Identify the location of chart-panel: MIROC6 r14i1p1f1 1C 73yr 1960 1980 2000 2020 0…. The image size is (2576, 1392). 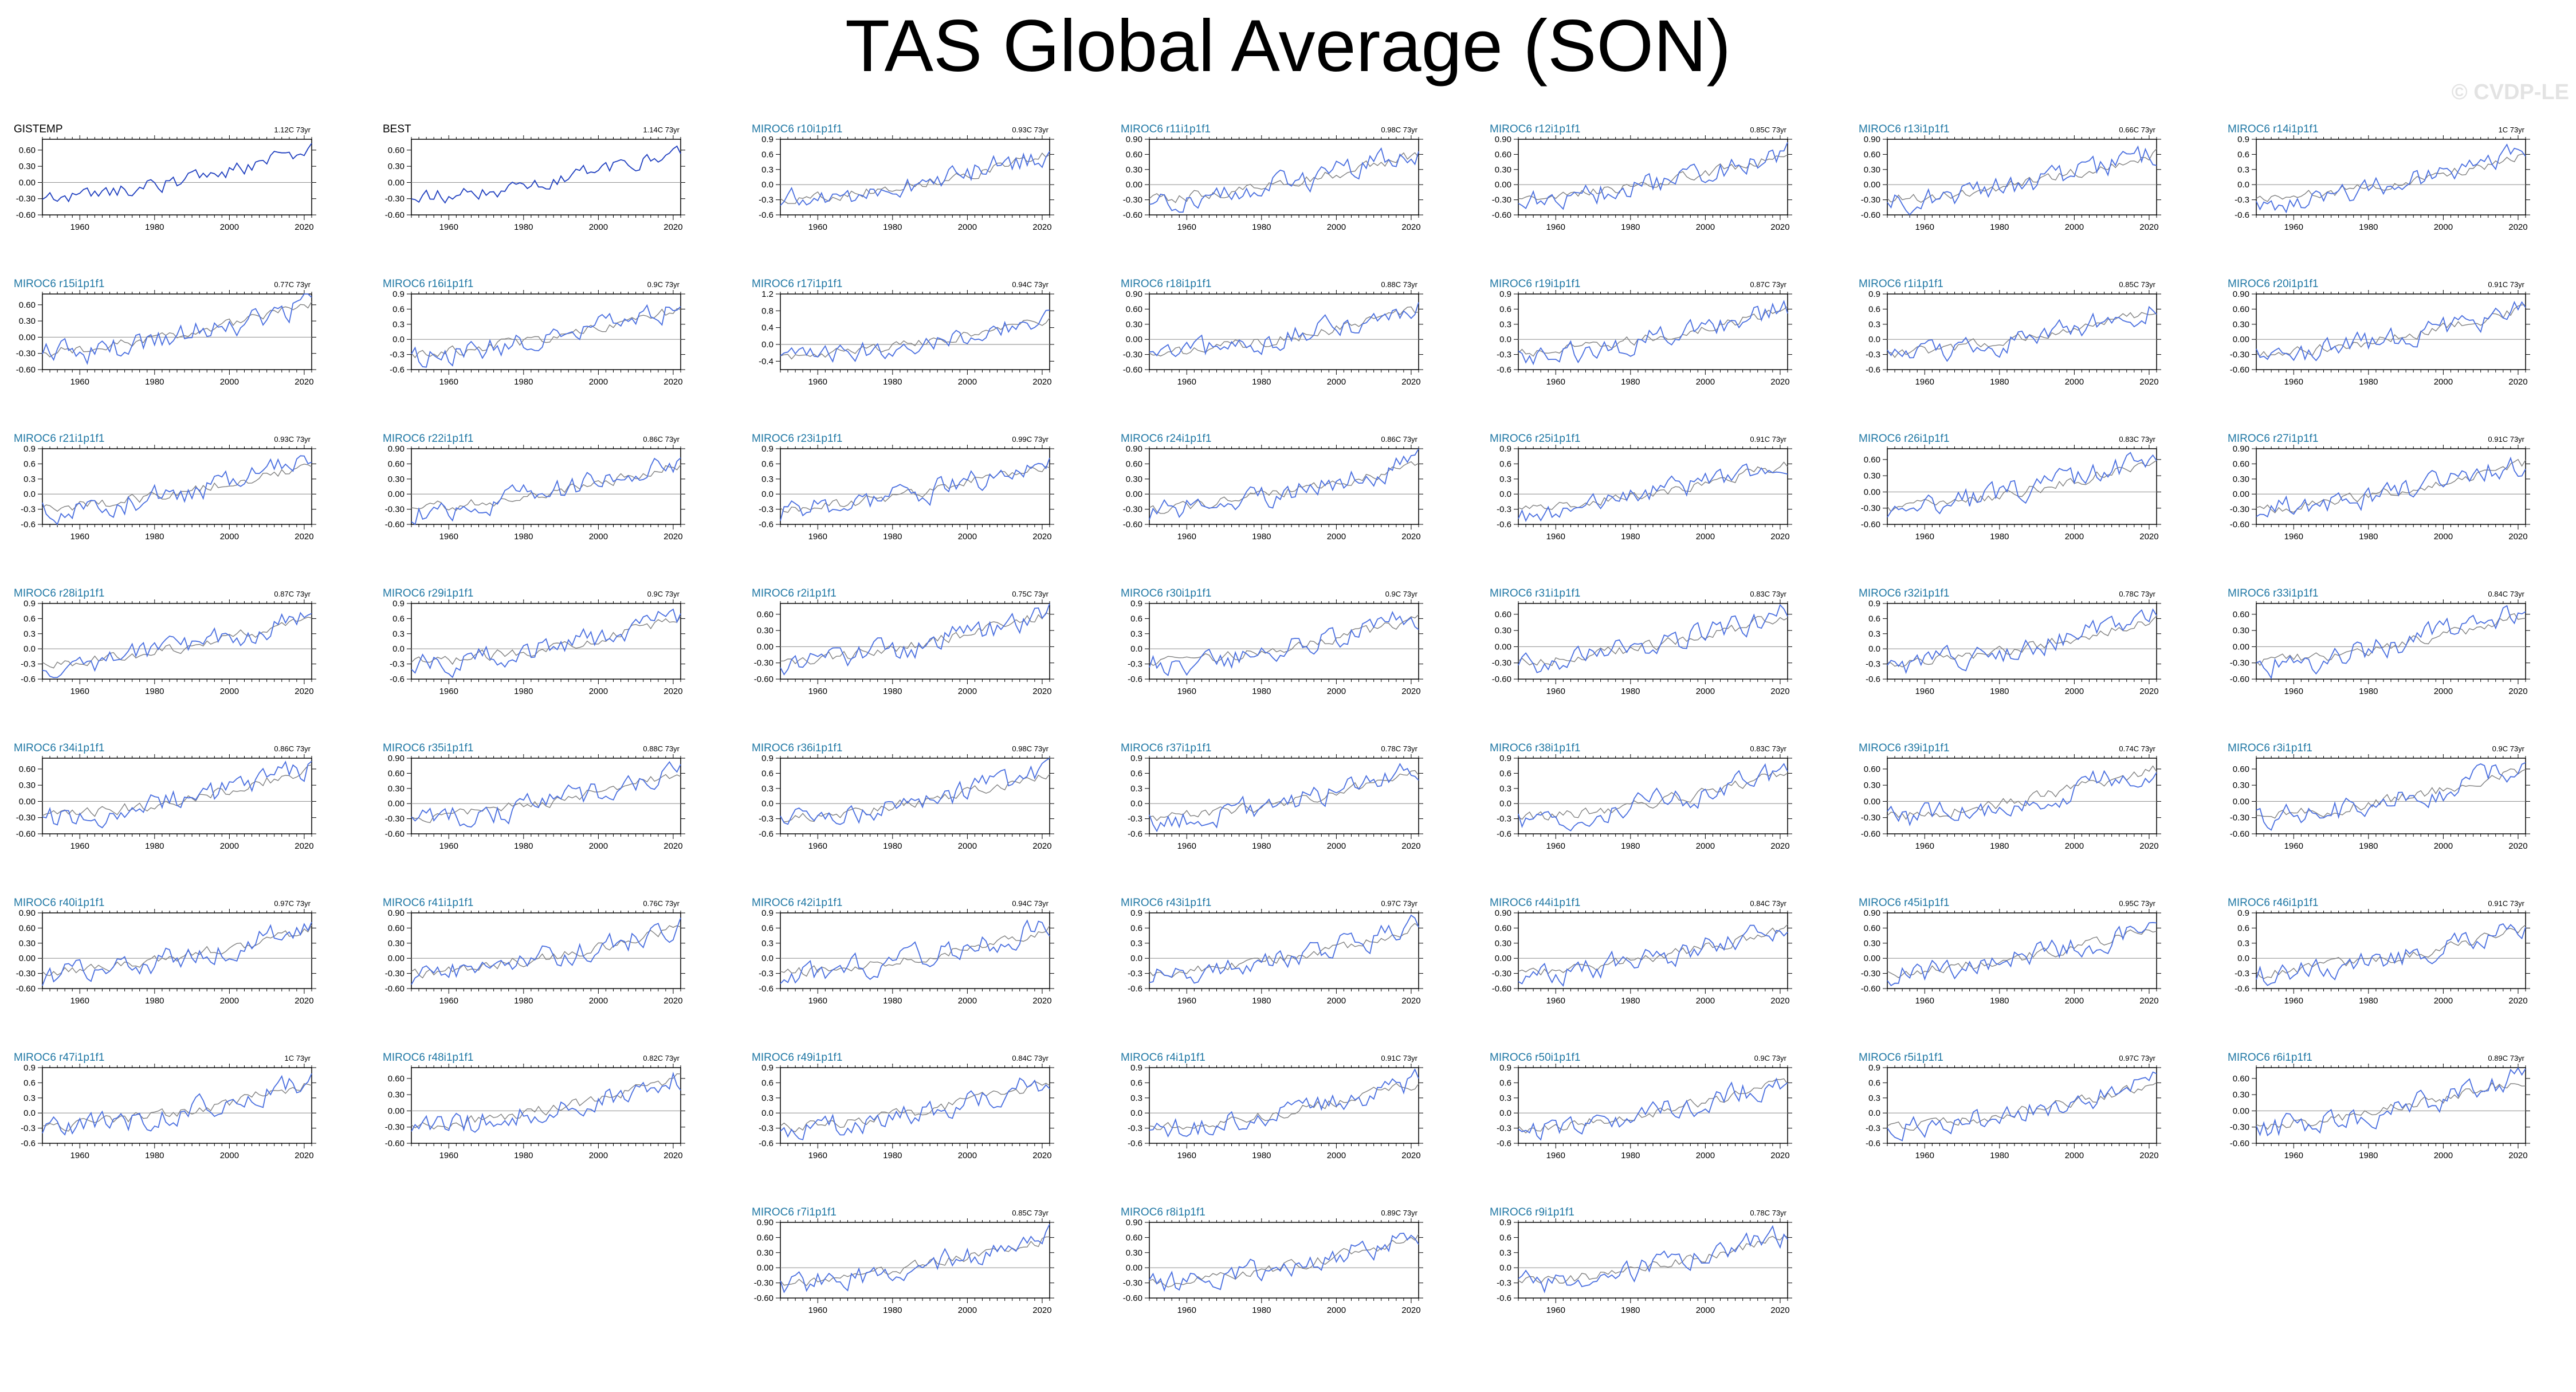
(2379, 177).